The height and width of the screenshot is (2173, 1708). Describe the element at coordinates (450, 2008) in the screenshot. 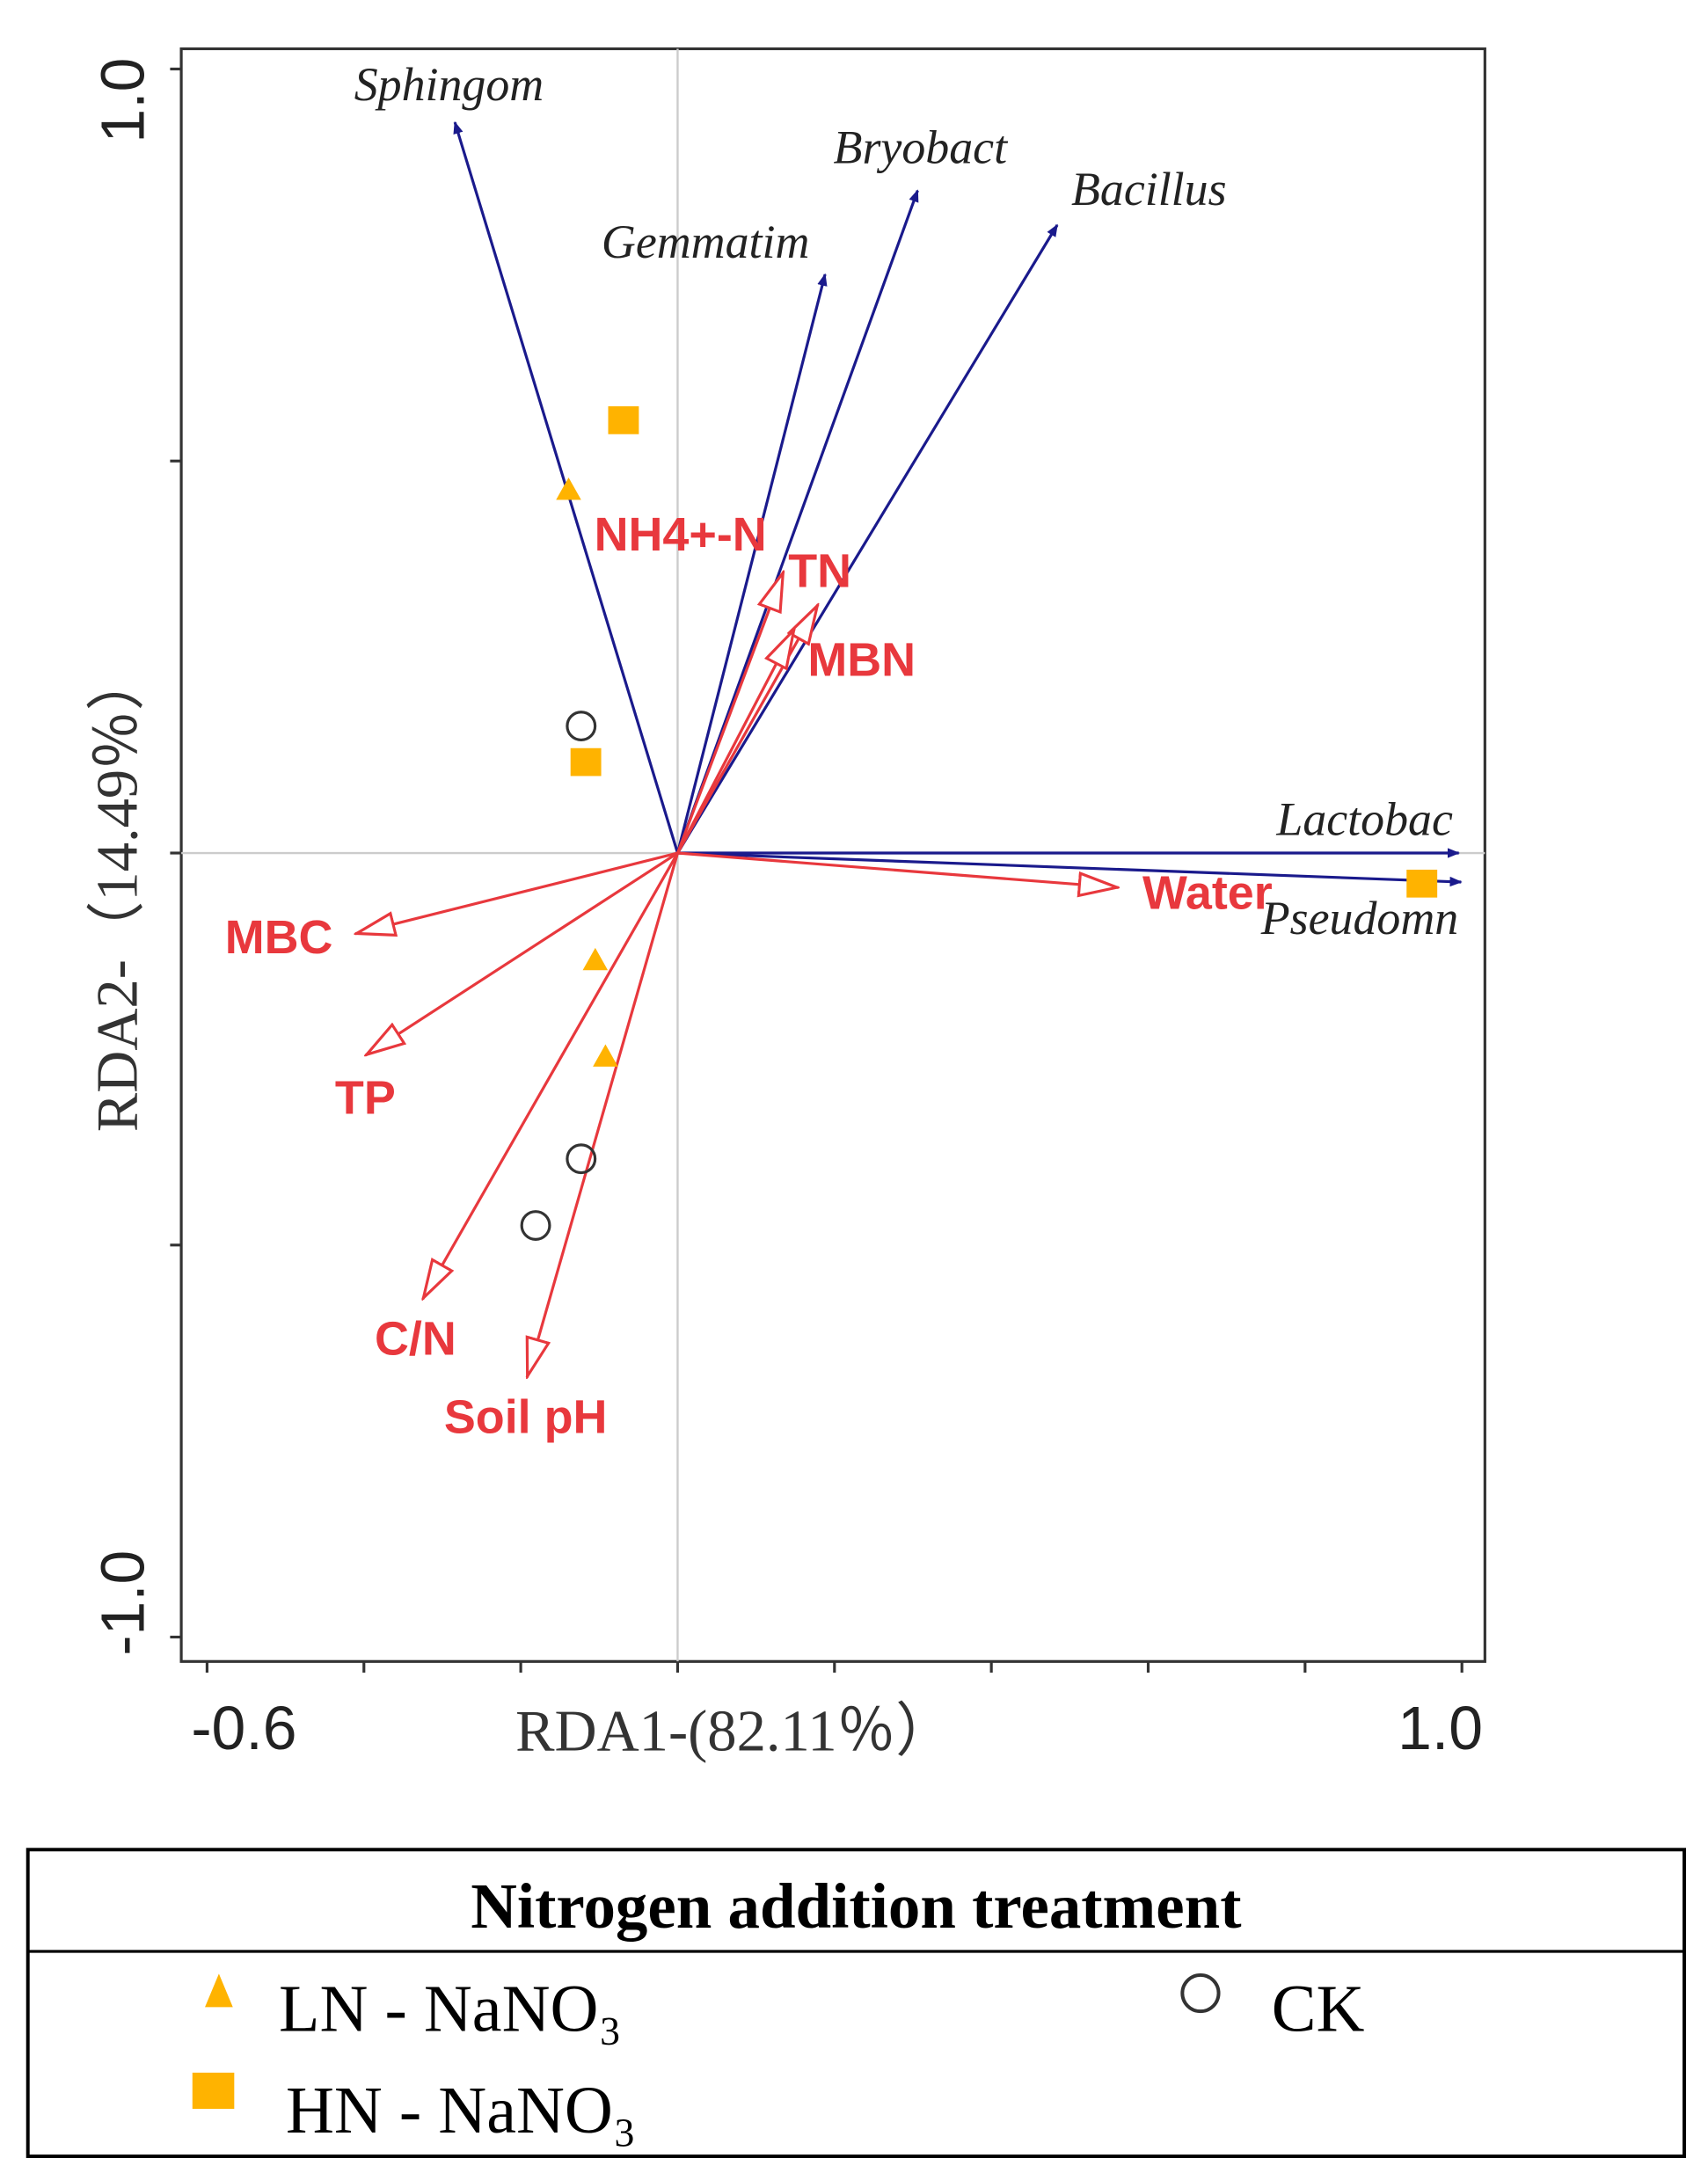

I see `legend-label-ln: LN - NaNO₃` at that location.